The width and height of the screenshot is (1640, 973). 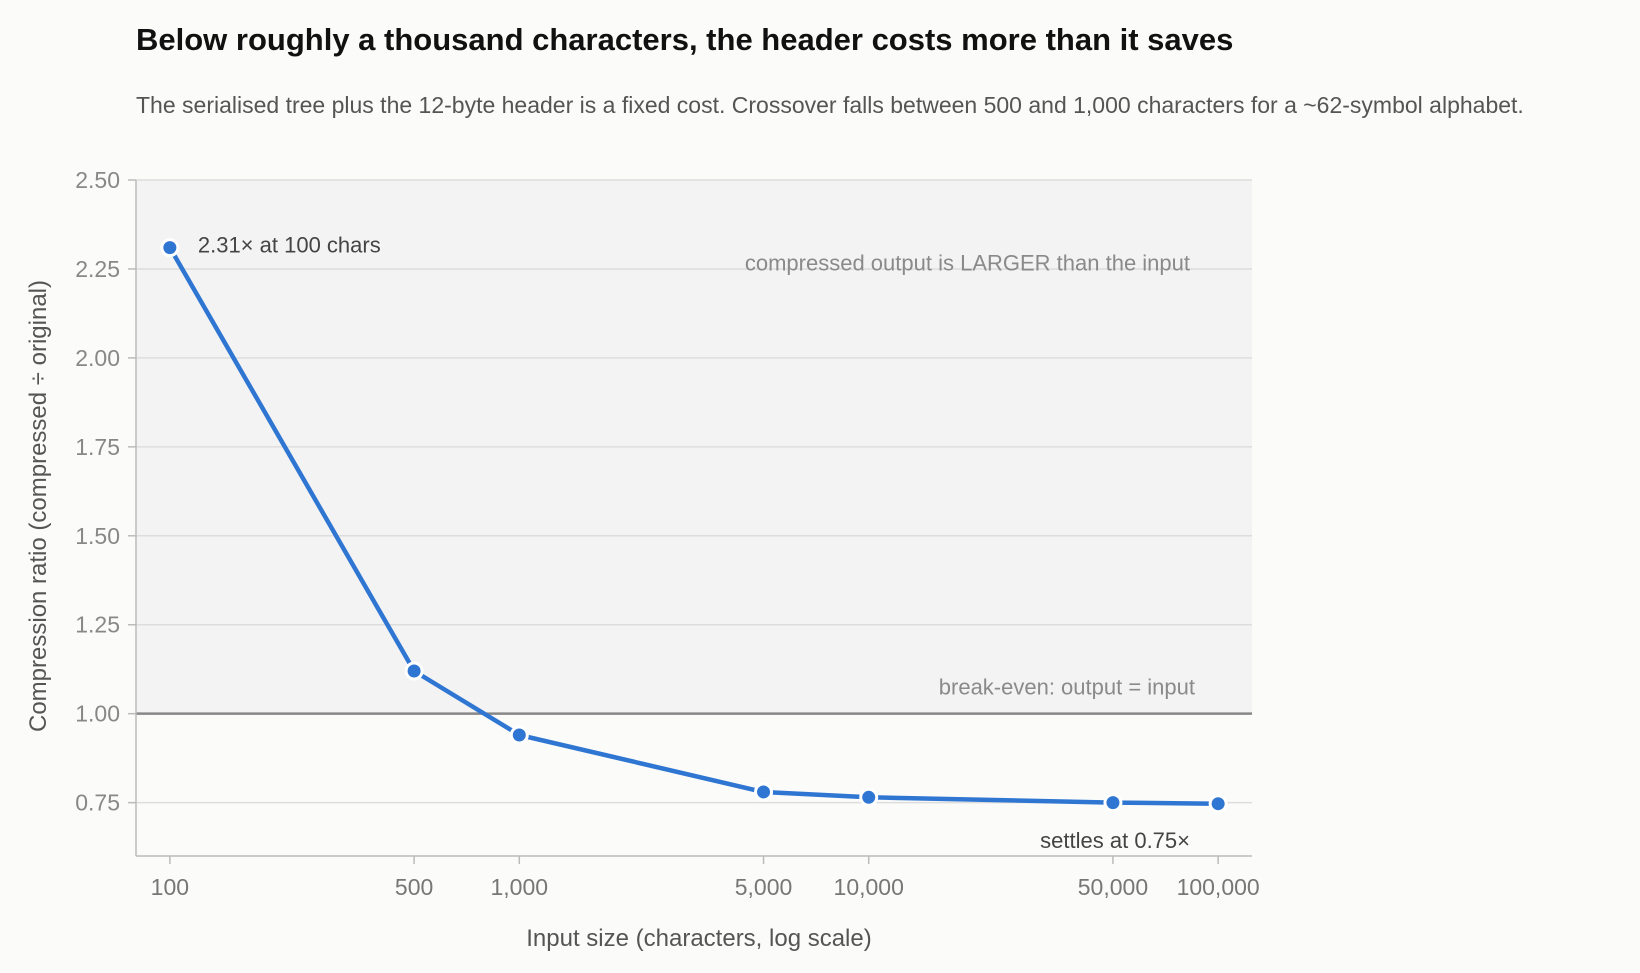 What do you see at coordinates (170, 887) in the screenshot?
I see `x-tick-label: 100` at bounding box center [170, 887].